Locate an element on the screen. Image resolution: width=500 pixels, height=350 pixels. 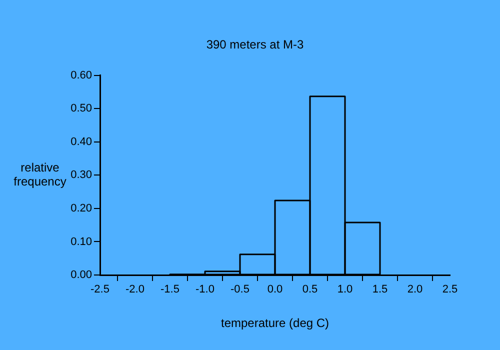
x-tick-label: 2.0 is located at coordinates (415, 290).